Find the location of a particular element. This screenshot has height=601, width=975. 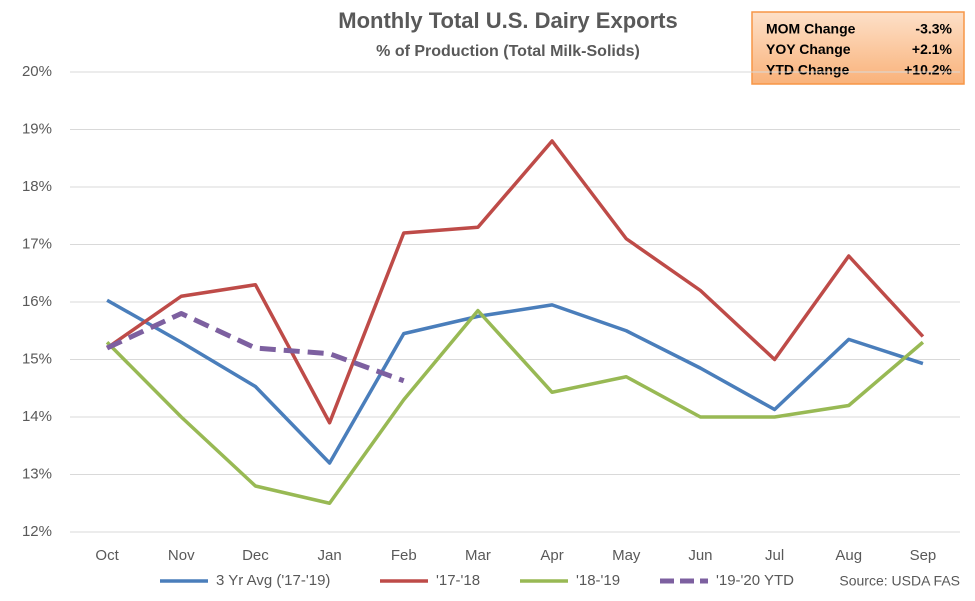

y-tick-label: 19% is located at coordinates (37, 128).